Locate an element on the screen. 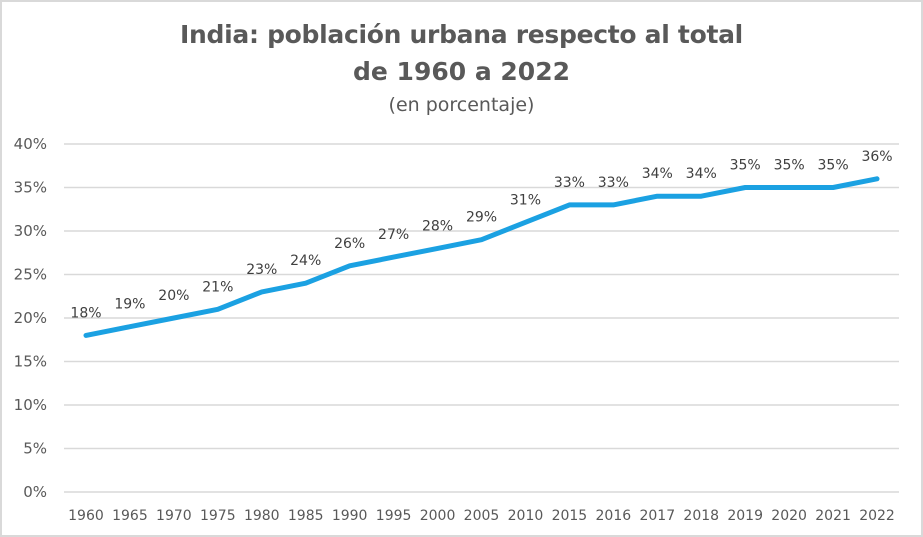 The width and height of the screenshot is (923, 537). data-label: 29% is located at coordinates (481, 218).